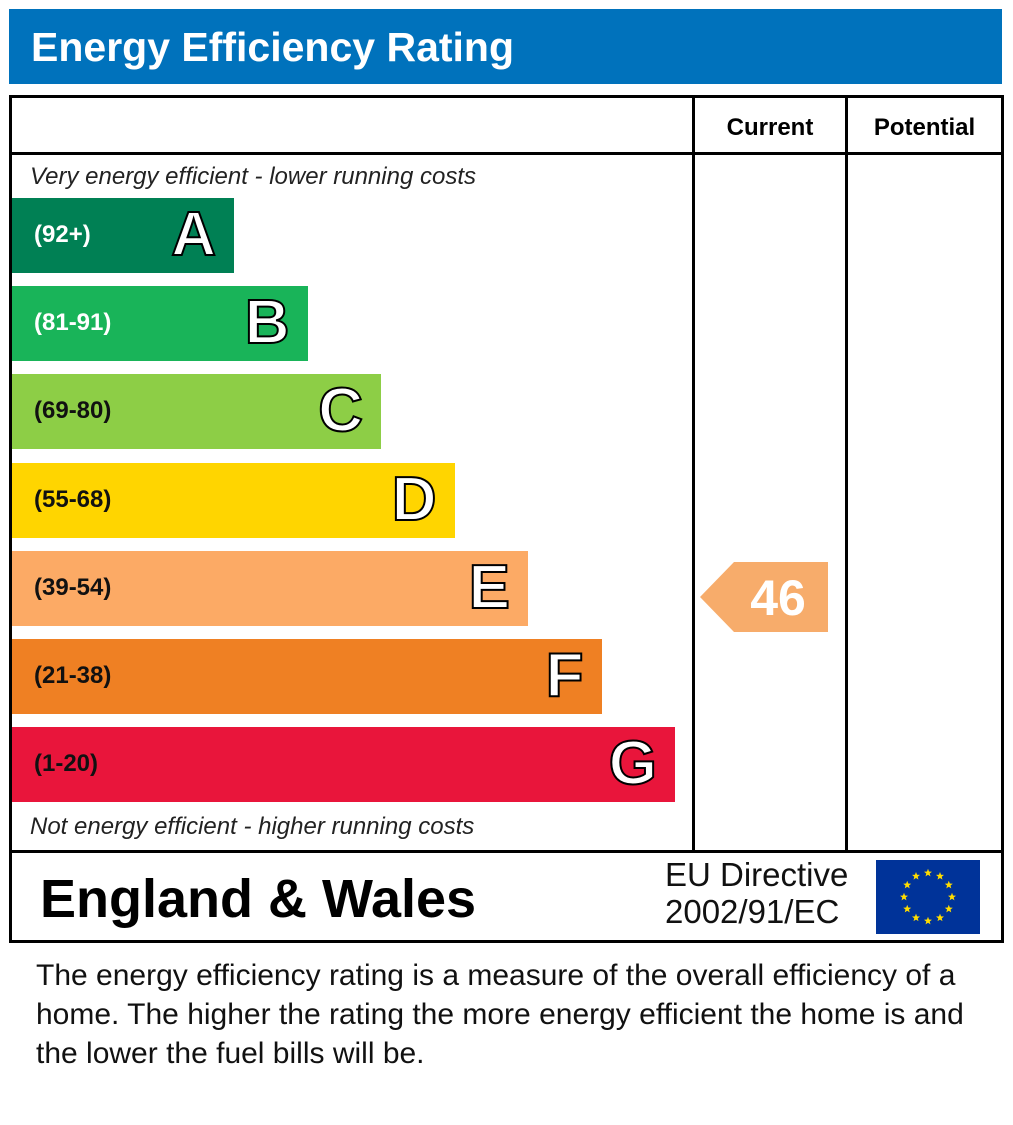 The image size is (1013, 1125). I want to click on column-divider-current, so click(693, 474).